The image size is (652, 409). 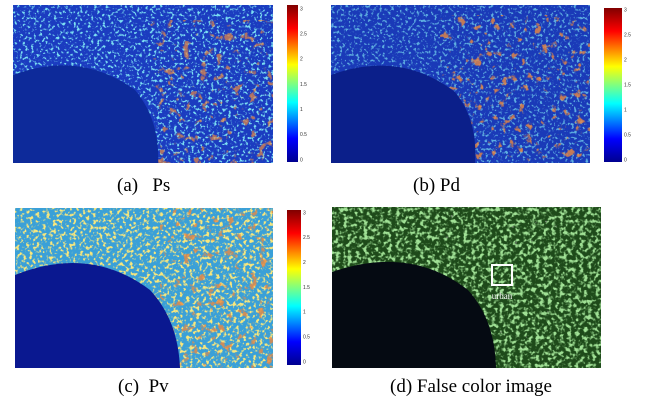 What do you see at coordinates (502, 296) in the screenshot?
I see `annotation: urban` at bounding box center [502, 296].